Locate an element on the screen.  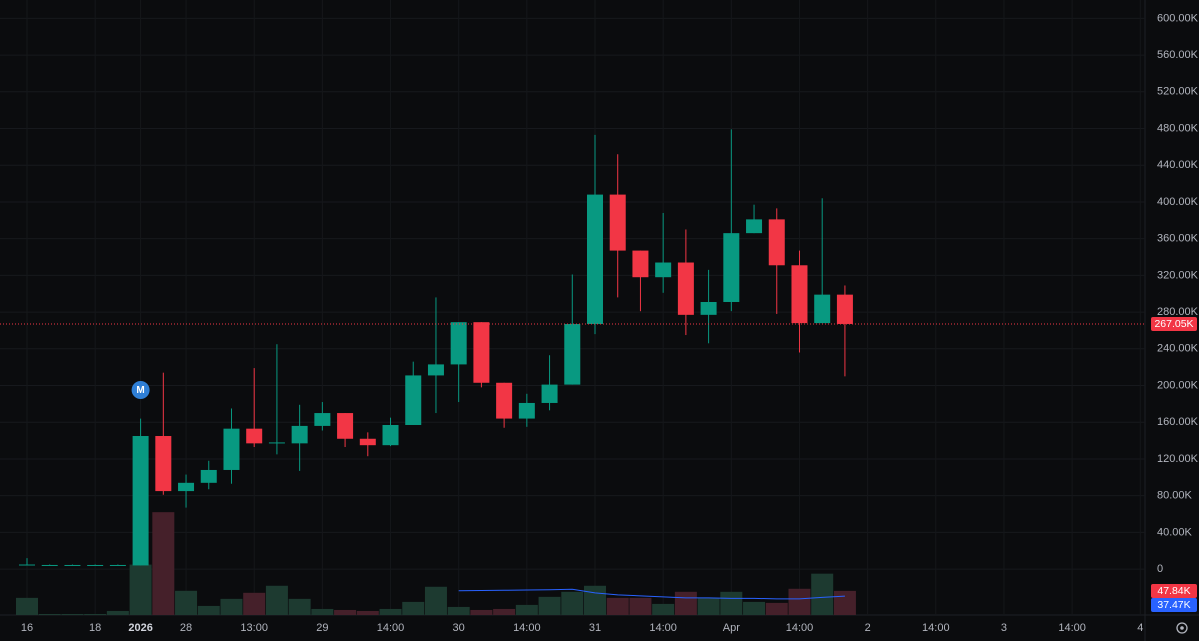
y-tick-label: 320.00K is located at coordinates (1178, 275).